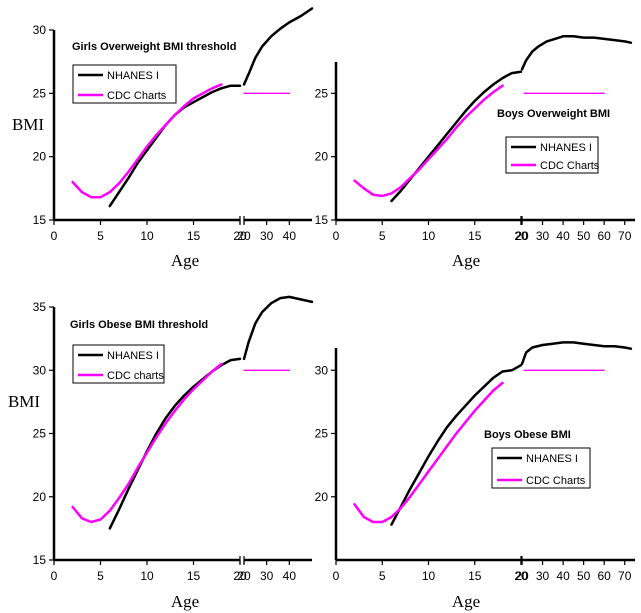 This screenshot has height=613, width=641. What do you see at coordinates (553, 114) in the screenshot?
I see `panel-title: Boys Overweight BMI` at bounding box center [553, 114].